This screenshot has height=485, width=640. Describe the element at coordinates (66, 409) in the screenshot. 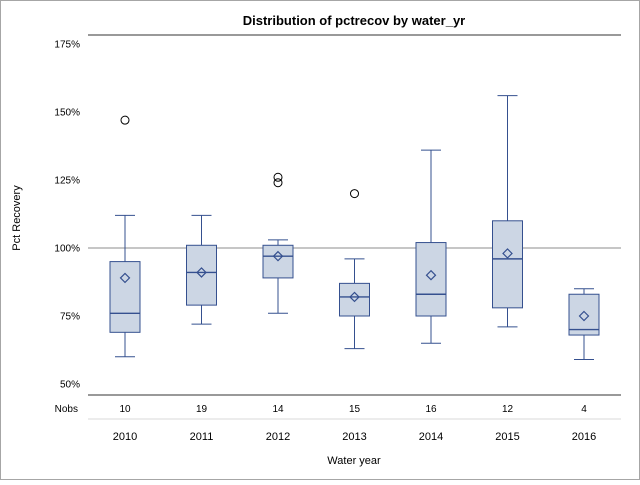

I see `nobs-row-label: Nobs` at that location.